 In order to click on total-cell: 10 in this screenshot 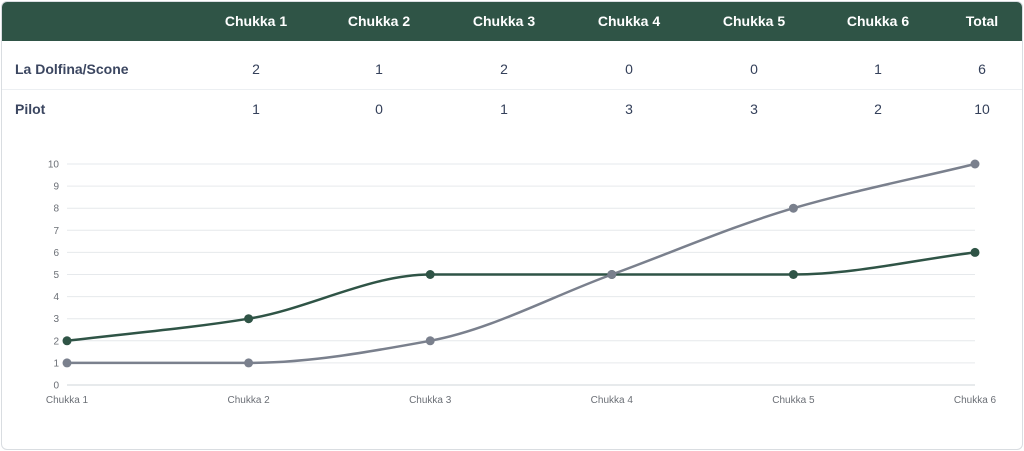, I will do `click(982, 109)`.